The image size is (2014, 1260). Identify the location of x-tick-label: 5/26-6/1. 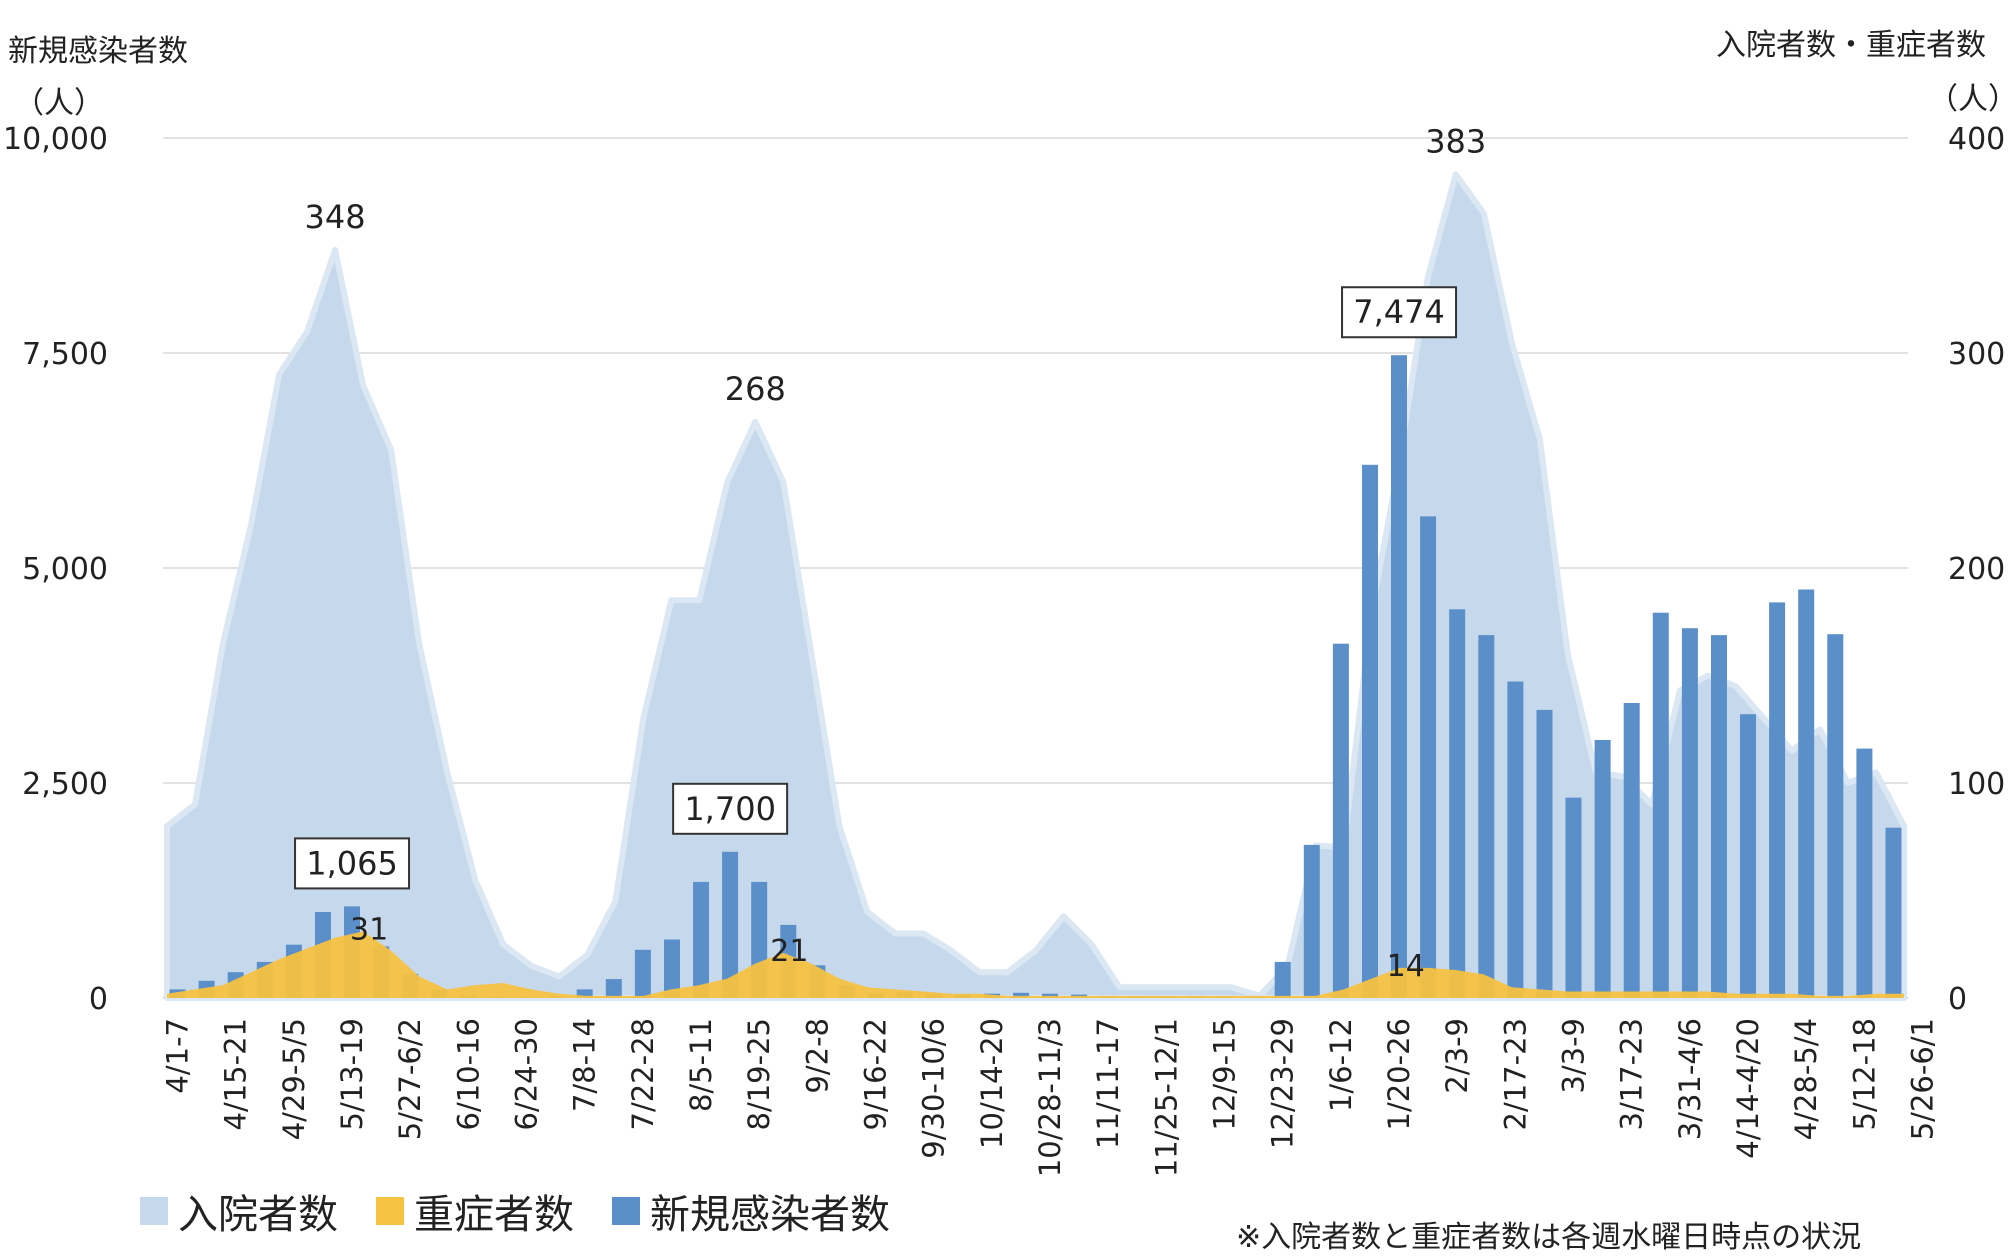
(1923, 1079).